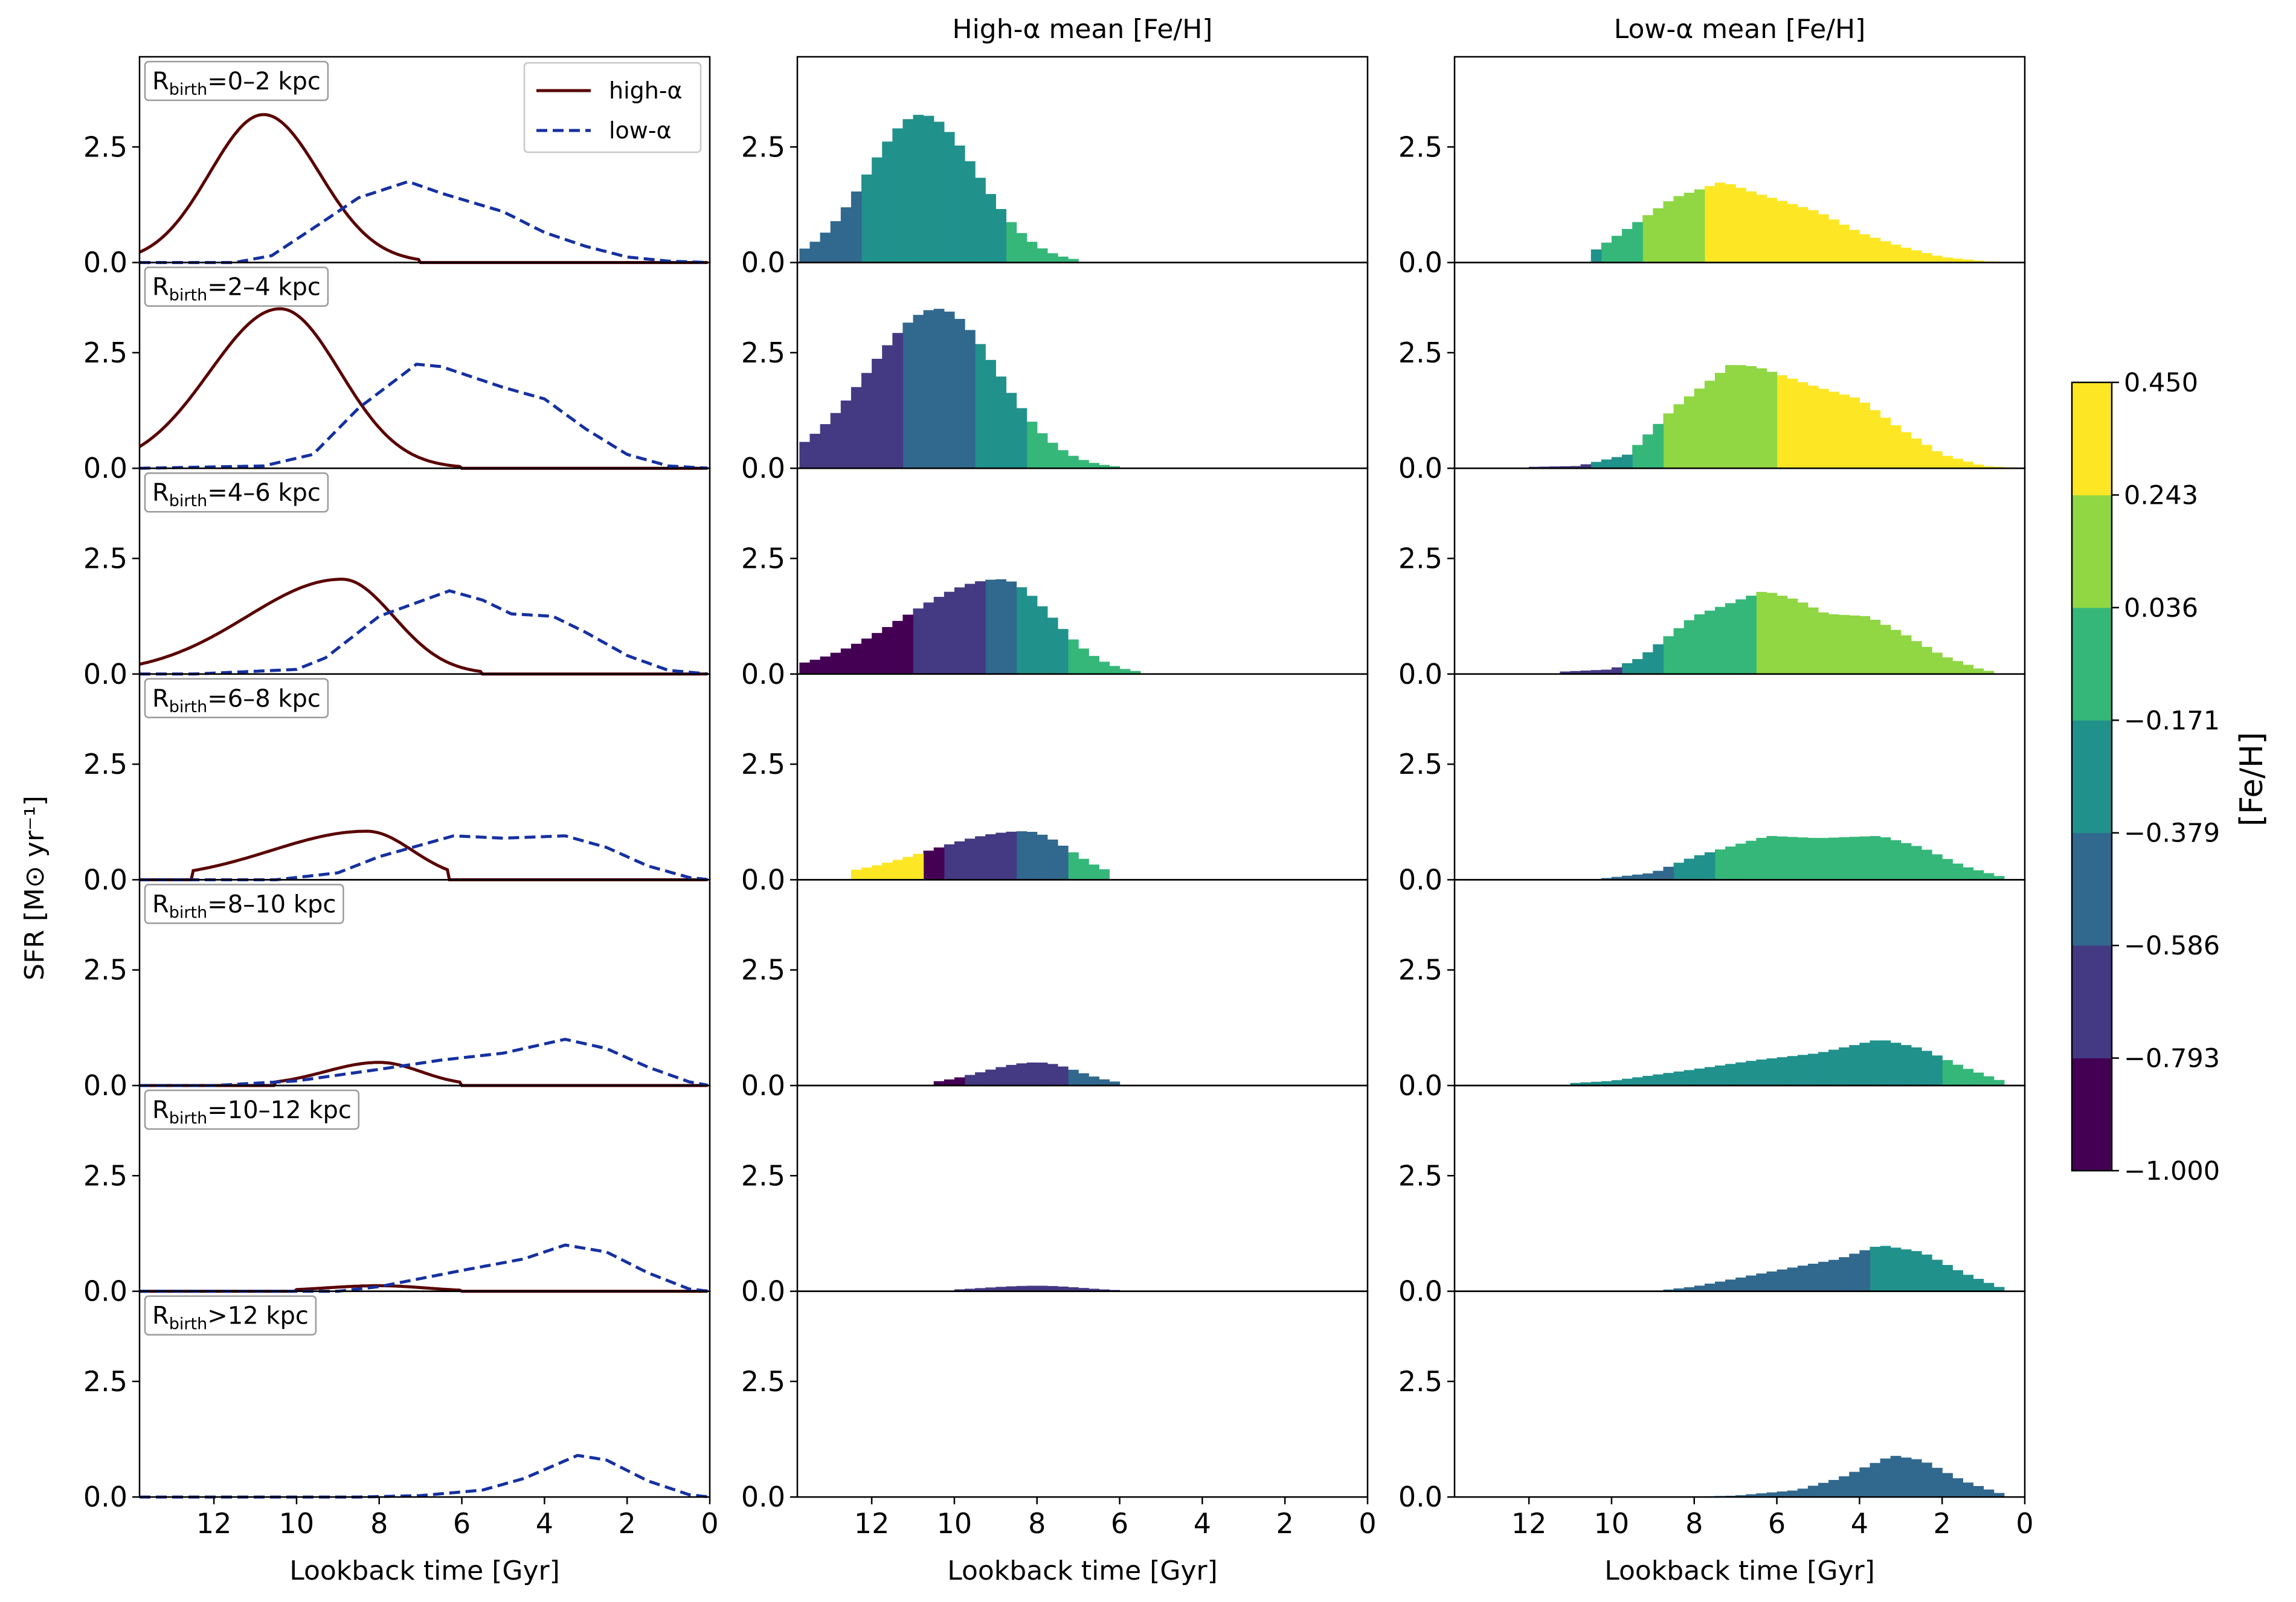 The width and height of the screenshot is (2296, 1602). I want to click on low-alpha-line, so click(424, 1476).